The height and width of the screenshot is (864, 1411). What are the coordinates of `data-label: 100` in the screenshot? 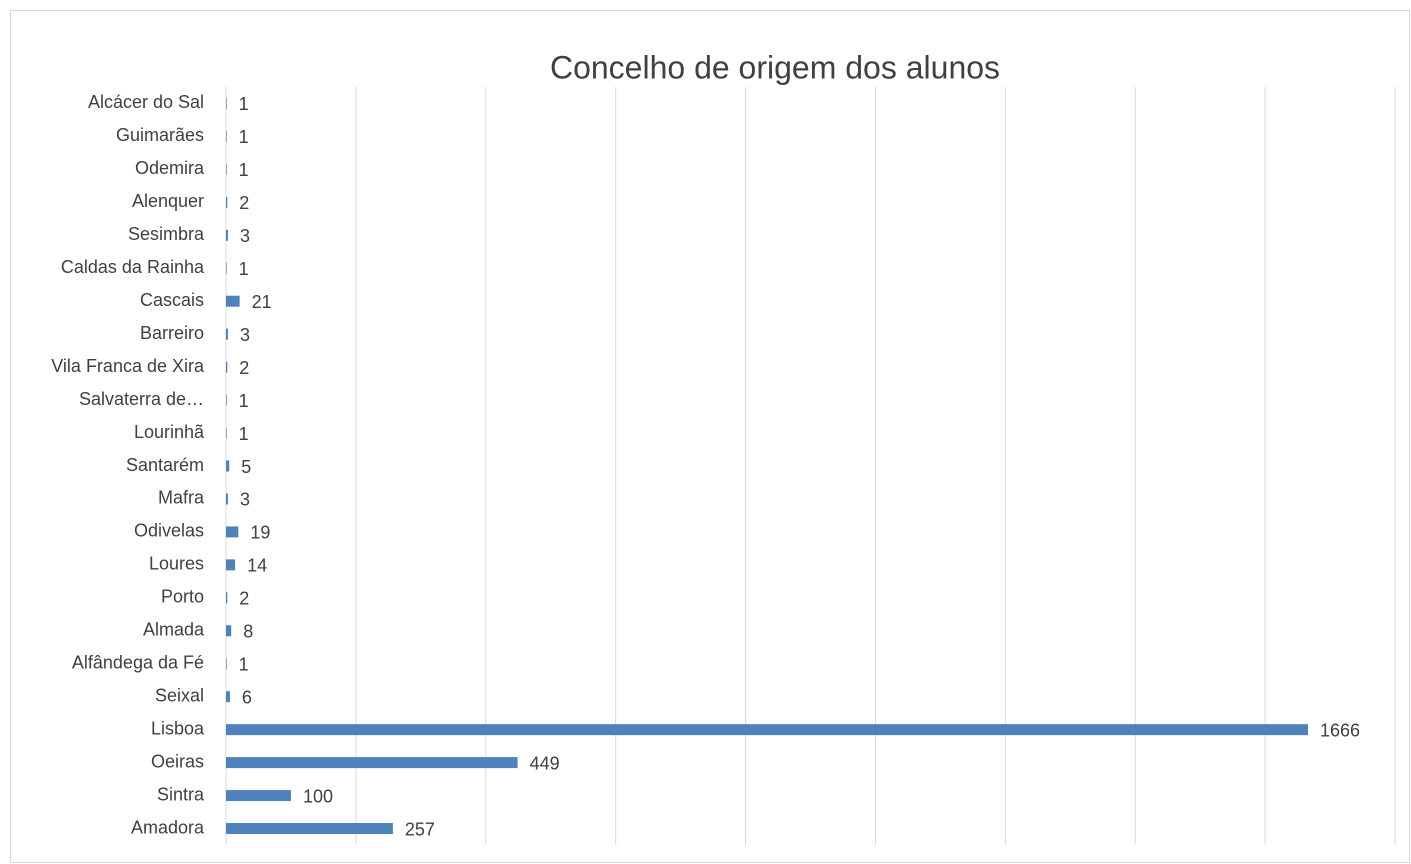 It's located at (318, 796).